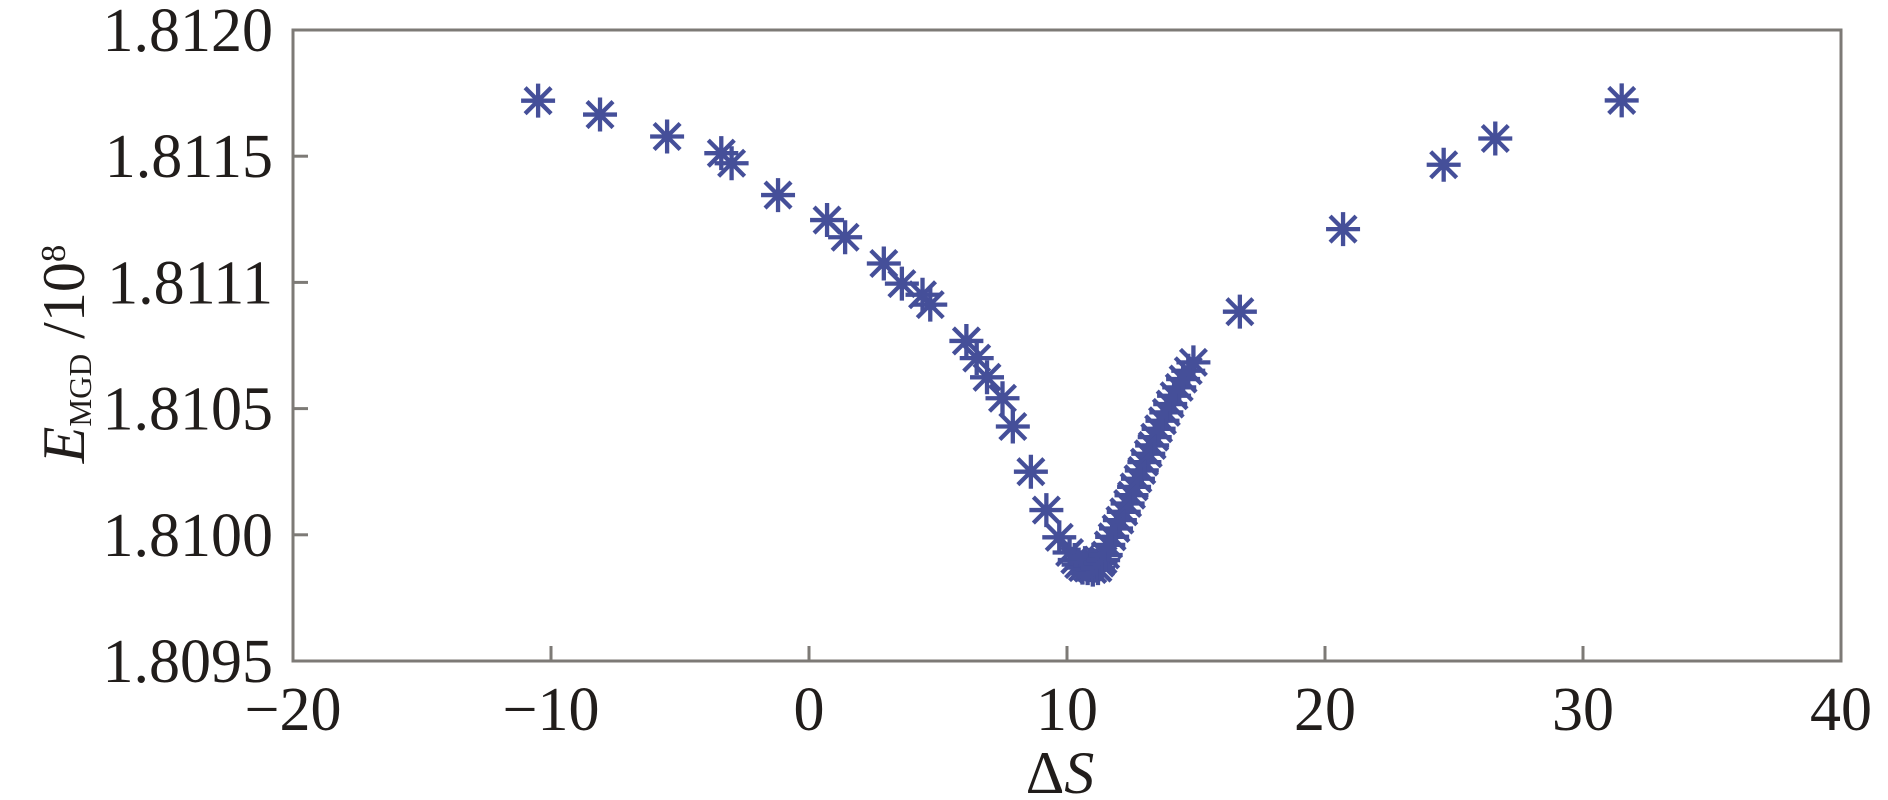 This screenshot has height=800, width=1888. What do you see at coordinates (188, 536) in the screenshot?
I see `y-tick-label: 1.8100` at bounding box center [188, 536].